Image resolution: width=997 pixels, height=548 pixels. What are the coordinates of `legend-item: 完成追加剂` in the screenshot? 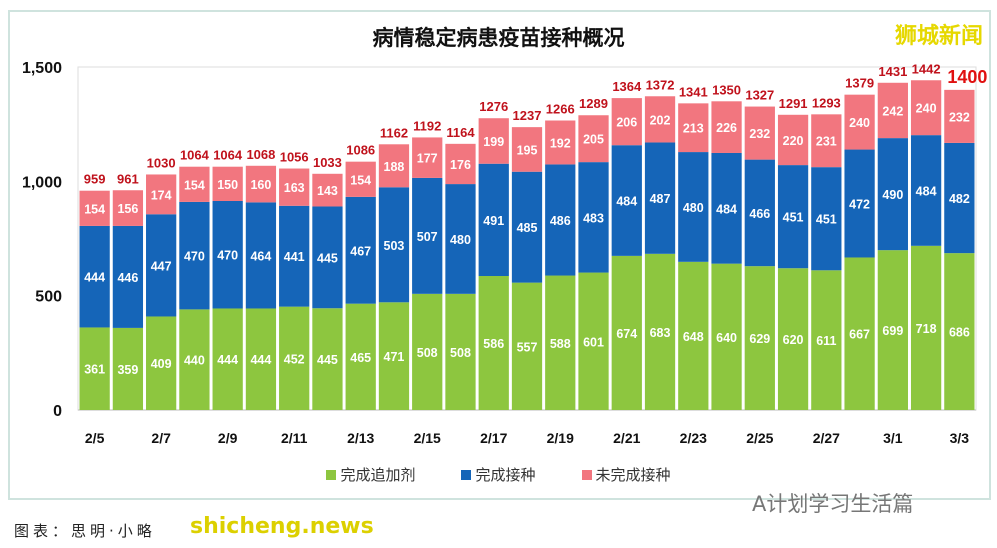 It's located at (370, 474).